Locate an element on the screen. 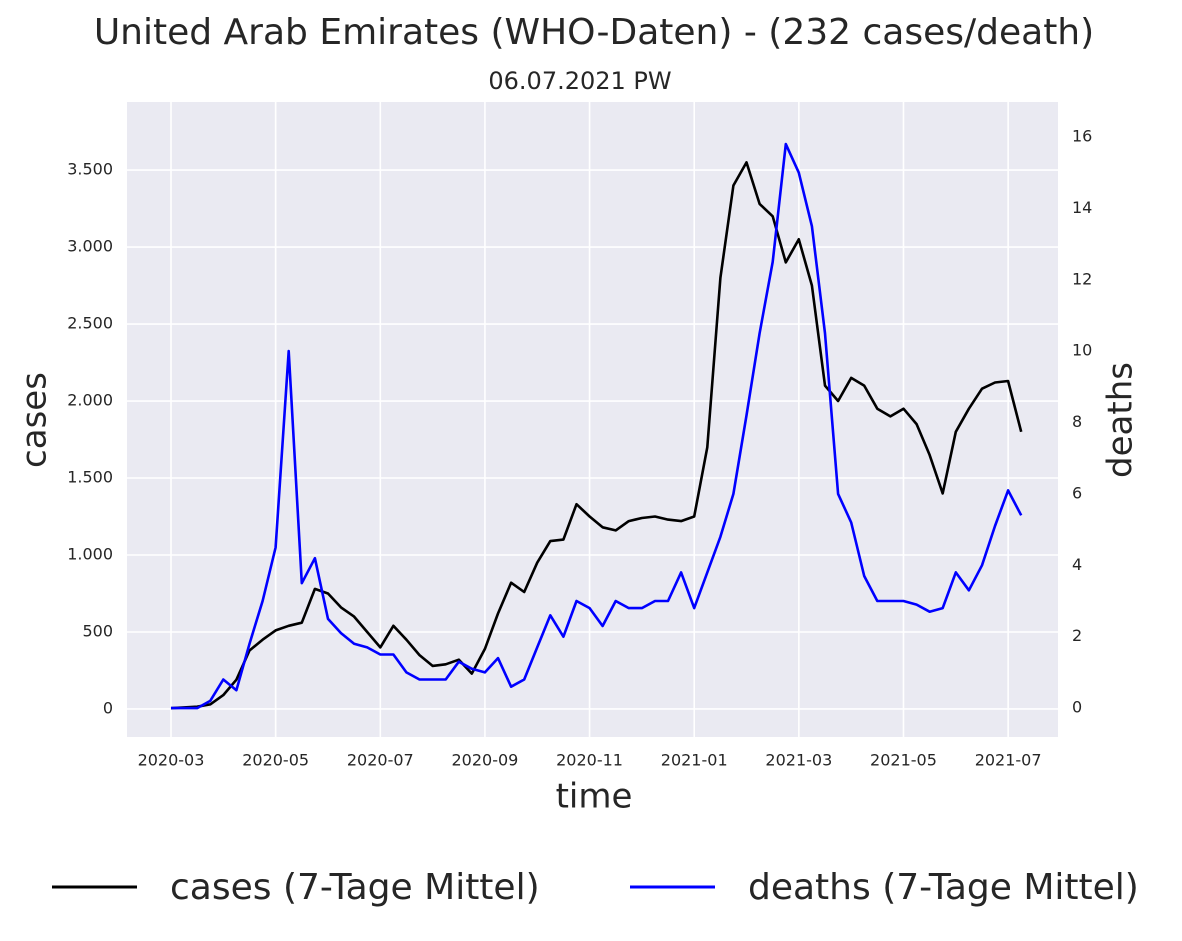 The image size is (1182, 941). y2-axis-label: deaths is located at coordinates (1121, 420).